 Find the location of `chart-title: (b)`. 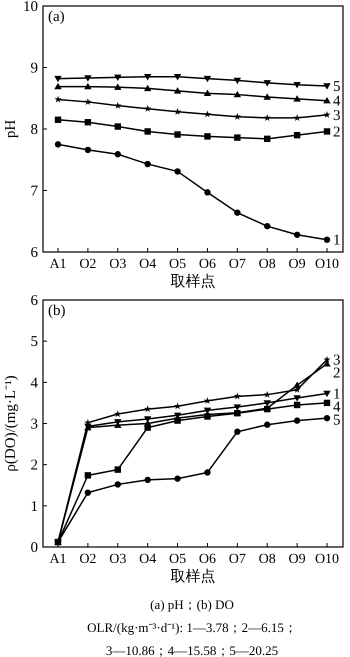

chart-title: (b) is located at coordinates (57, 311).